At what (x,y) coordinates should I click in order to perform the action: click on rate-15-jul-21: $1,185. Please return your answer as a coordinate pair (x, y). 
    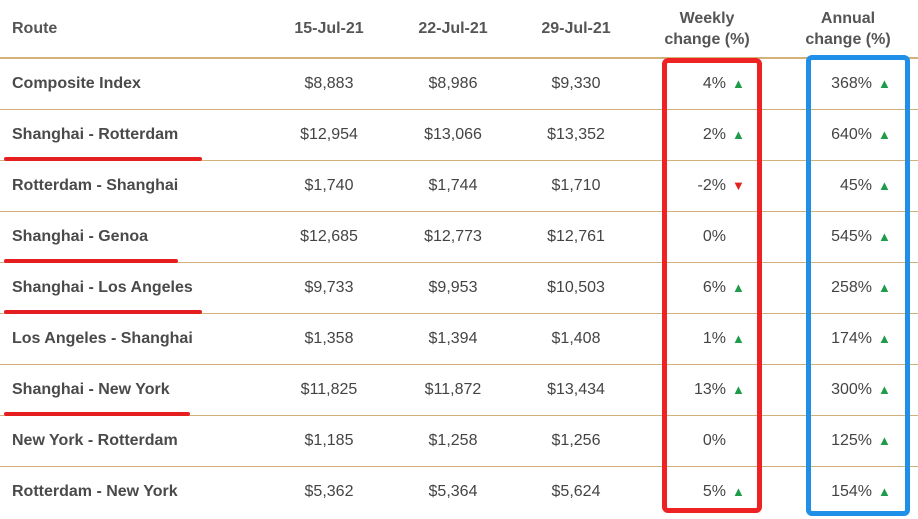
    Looking at the image, I should click on (329, 441).